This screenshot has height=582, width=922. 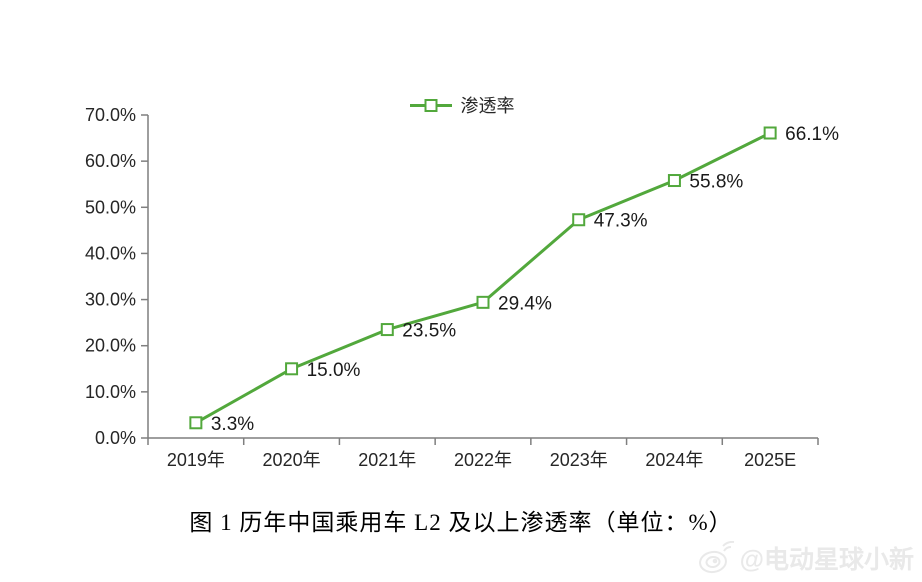 What do you see at coordinates (196, 460) in the screenshot?
I see `x-category-label: 2019年` at bounding box center [196, 460].